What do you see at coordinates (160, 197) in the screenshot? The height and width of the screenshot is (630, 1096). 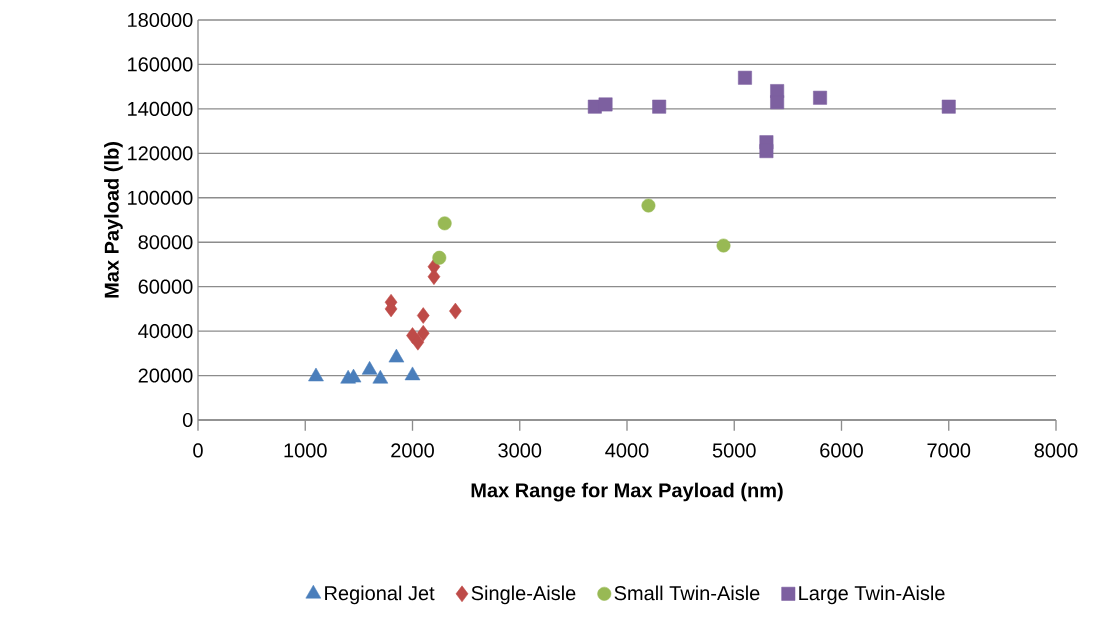 I see `y-tick-label: 100000` at bounding box center [160, 197].